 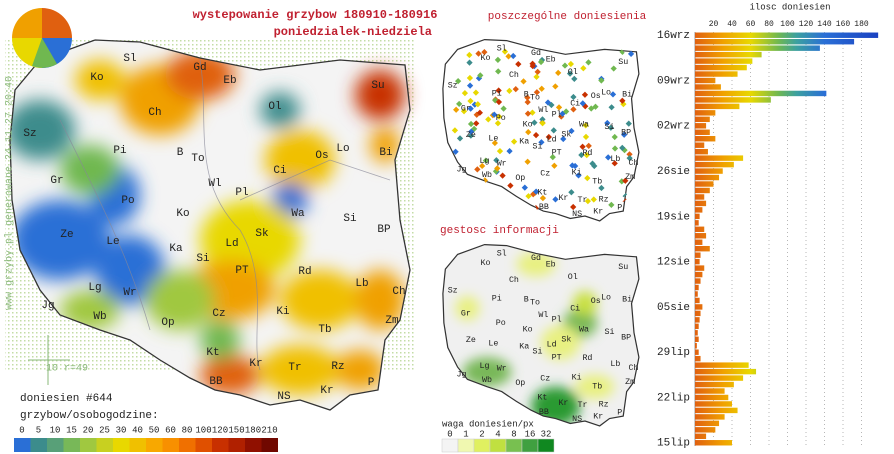 I want to click on city-label: BB, so click(x=544, y=207).